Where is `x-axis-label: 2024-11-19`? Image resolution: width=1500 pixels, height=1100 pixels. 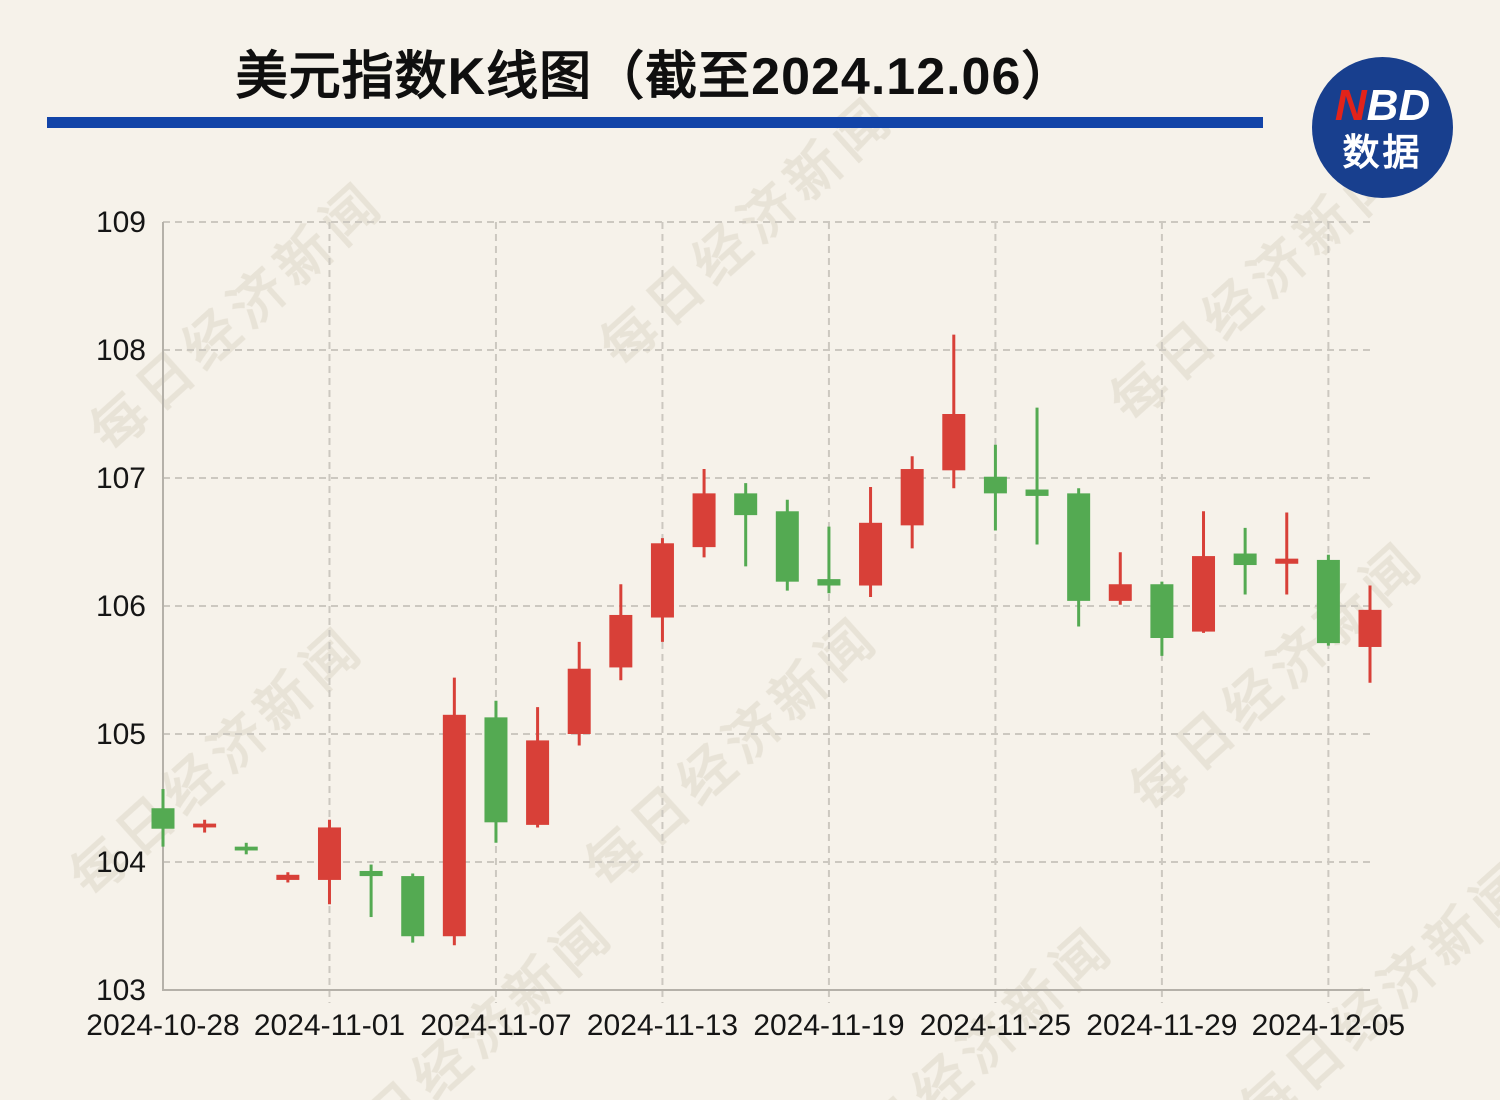
x-axis-label: 2024-11-19 is located at coordinates (828, 1025).